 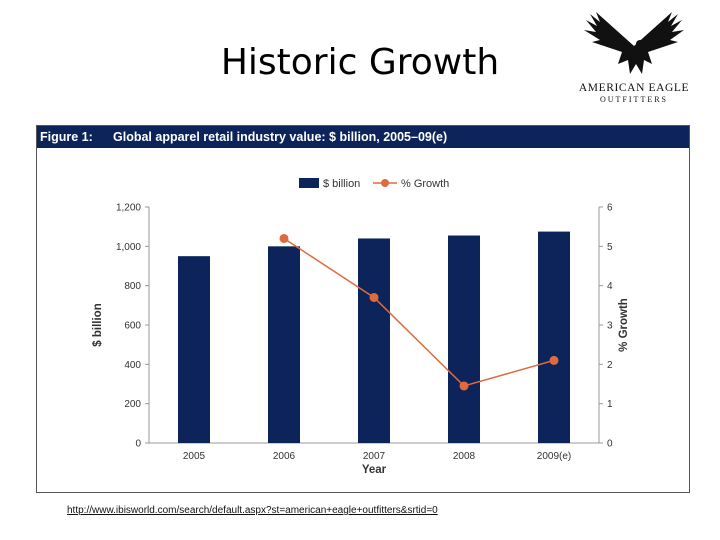 What do you see at coordinates (464, 339) in the screenshot?
I see `bar-2008` at bounding box center [464, 339].